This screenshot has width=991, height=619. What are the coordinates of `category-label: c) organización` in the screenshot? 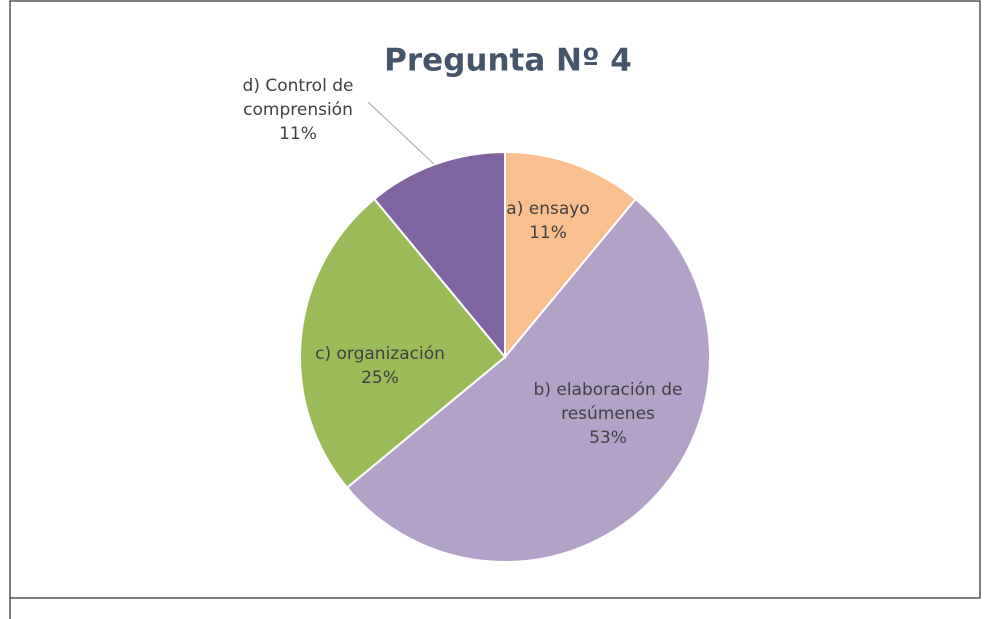 It's located at (380, 354).